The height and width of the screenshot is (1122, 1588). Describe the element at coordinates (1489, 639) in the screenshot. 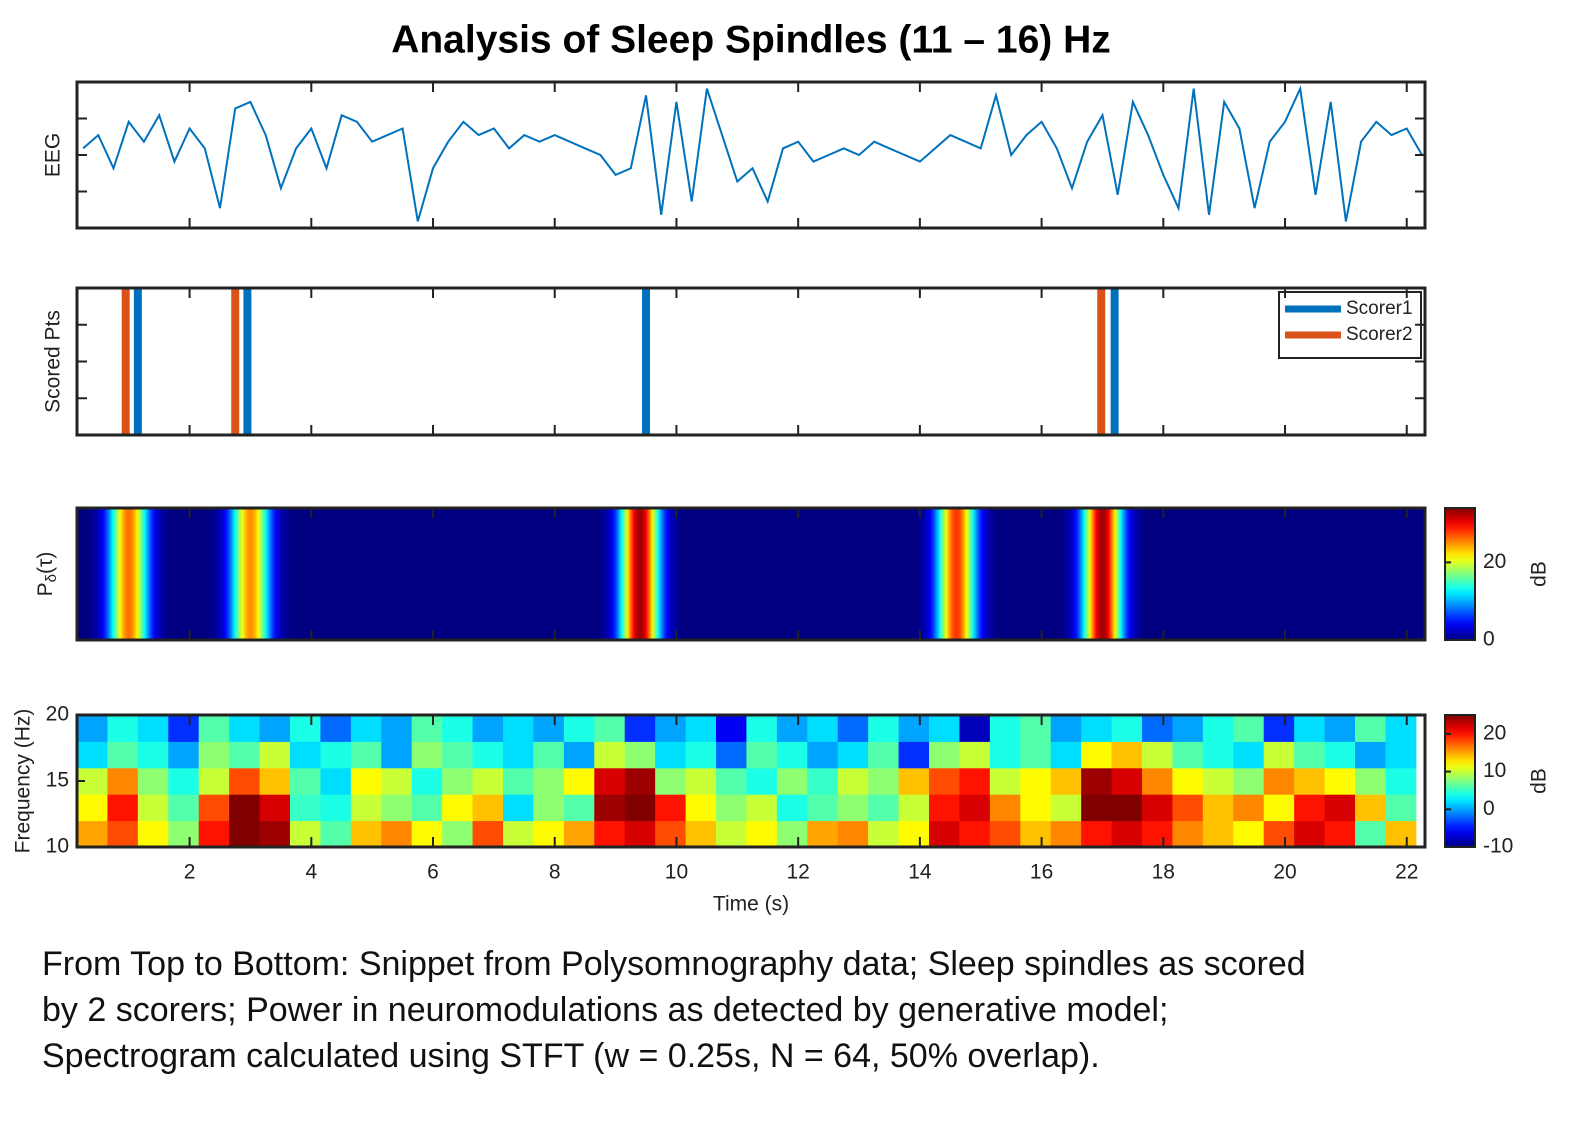

I see `colorbar-tick-label: 0` at that location.